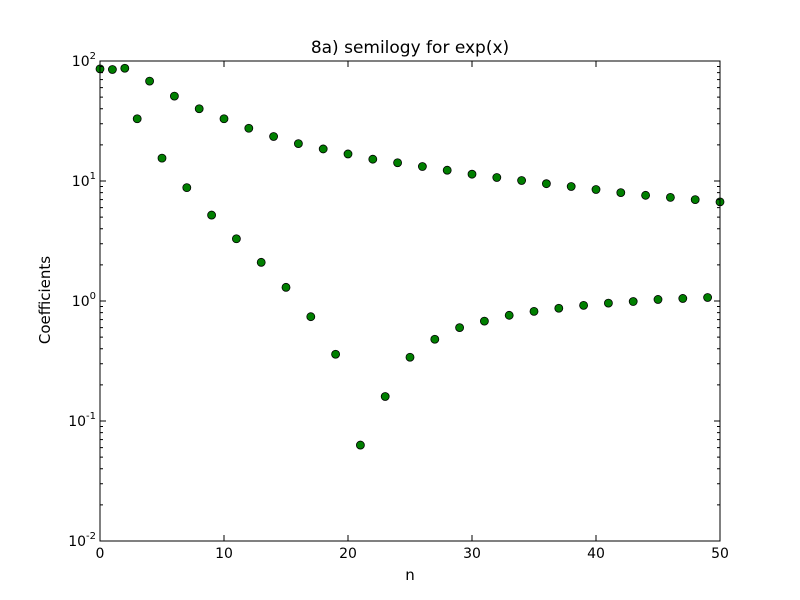  I want to click on y-tick-label: 10¹, so click(84, 180).